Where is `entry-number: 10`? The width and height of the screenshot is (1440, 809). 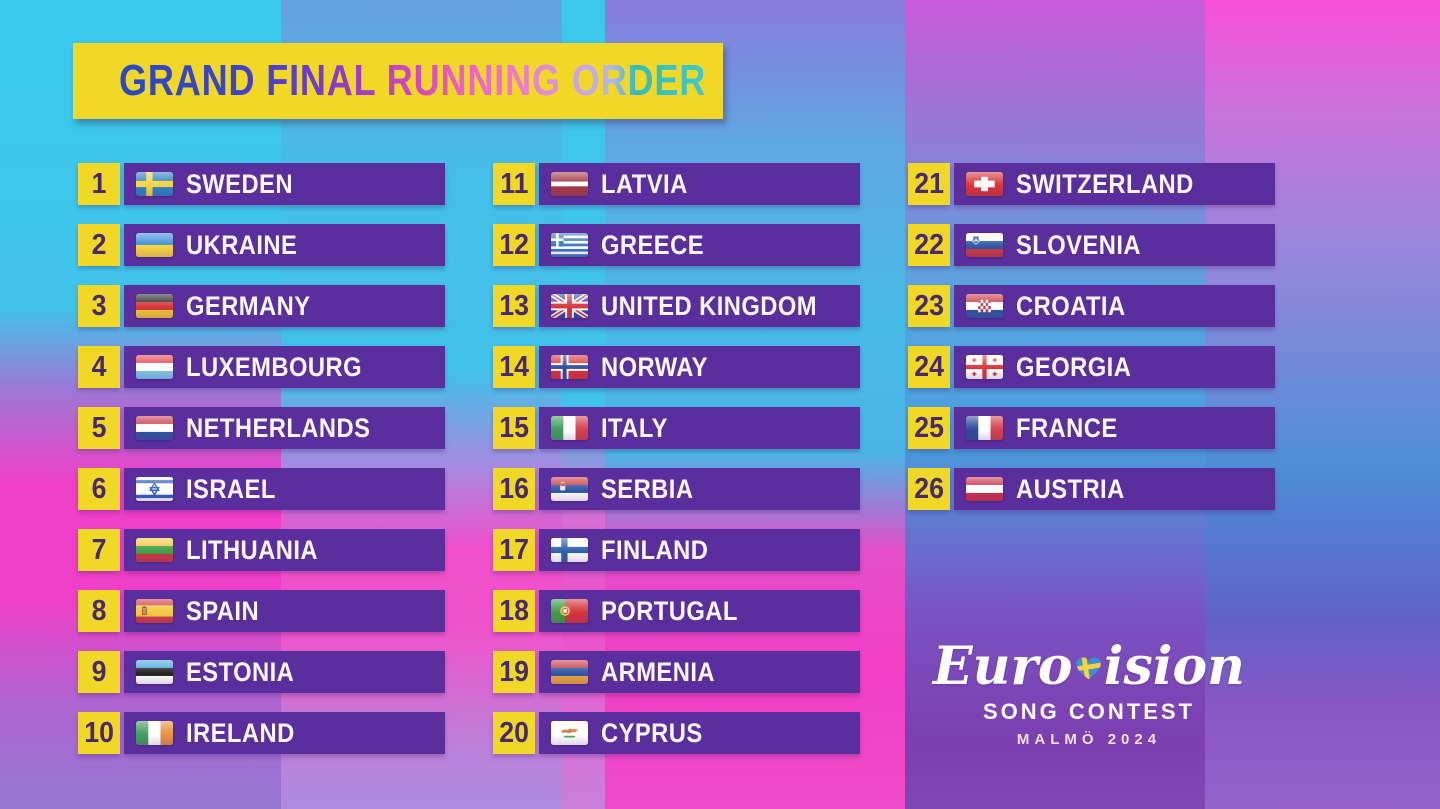 entry-number: 10 is located at coordinates (99, 733).